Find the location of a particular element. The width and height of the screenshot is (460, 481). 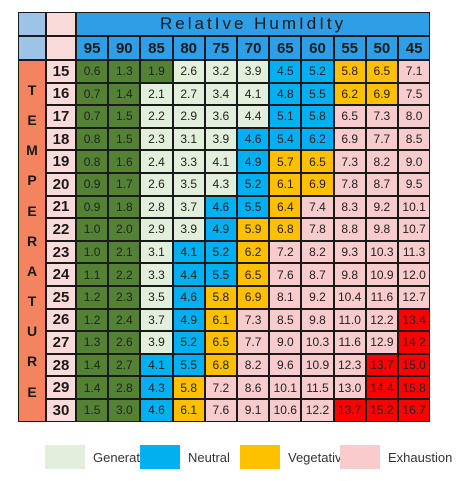

row-axis-label is located at coordinates (32, 241).